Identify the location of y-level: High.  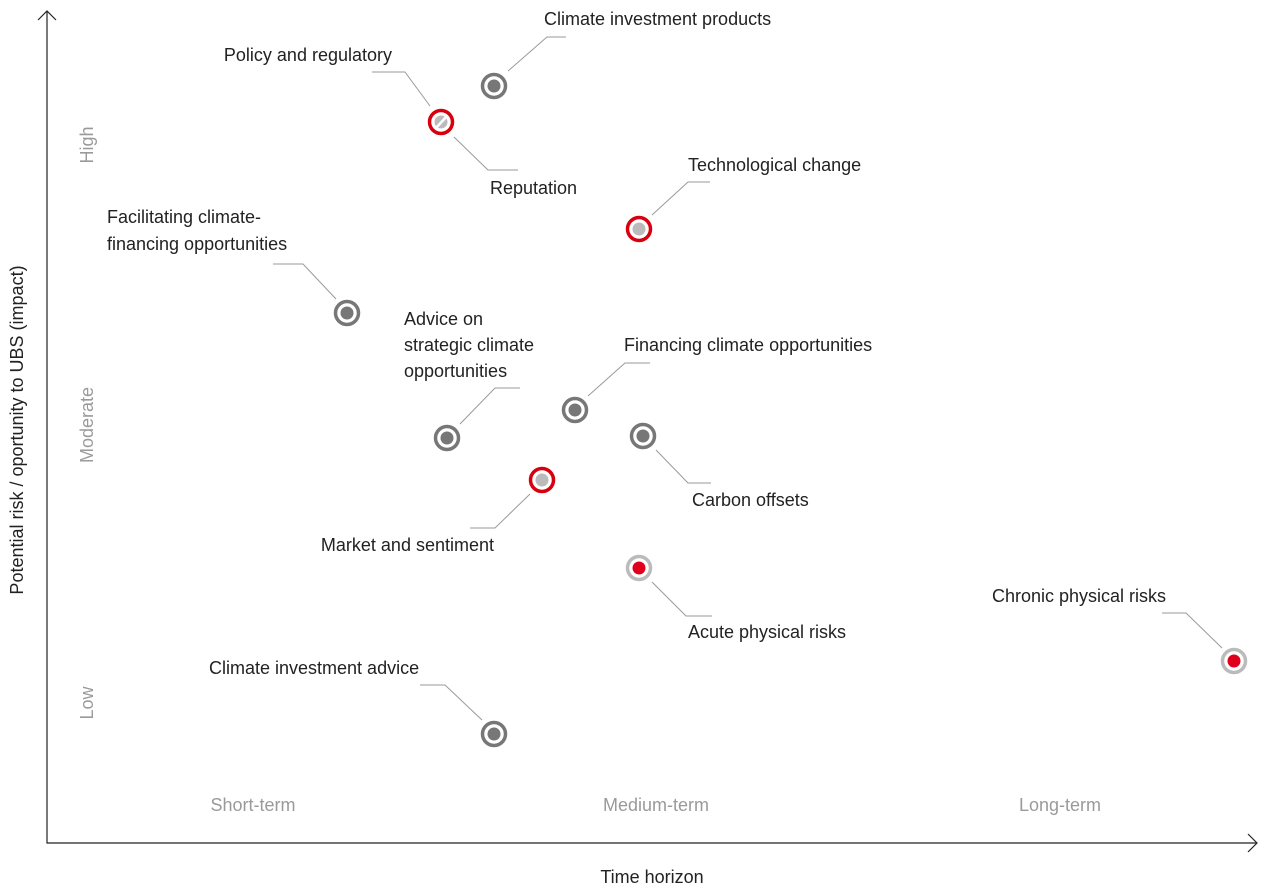
(87, 144).